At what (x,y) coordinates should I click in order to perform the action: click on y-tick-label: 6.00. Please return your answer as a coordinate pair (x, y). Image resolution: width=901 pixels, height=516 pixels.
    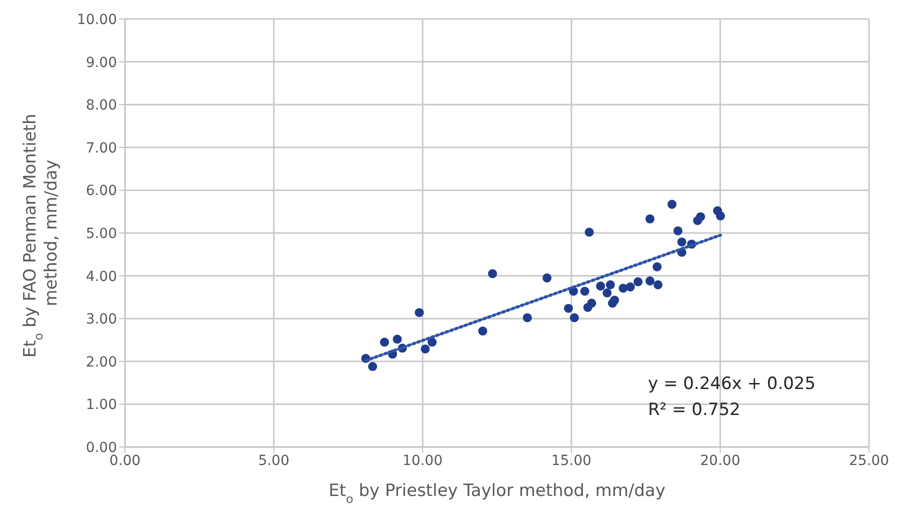
    Looking at the image, I should click on (101, 191).